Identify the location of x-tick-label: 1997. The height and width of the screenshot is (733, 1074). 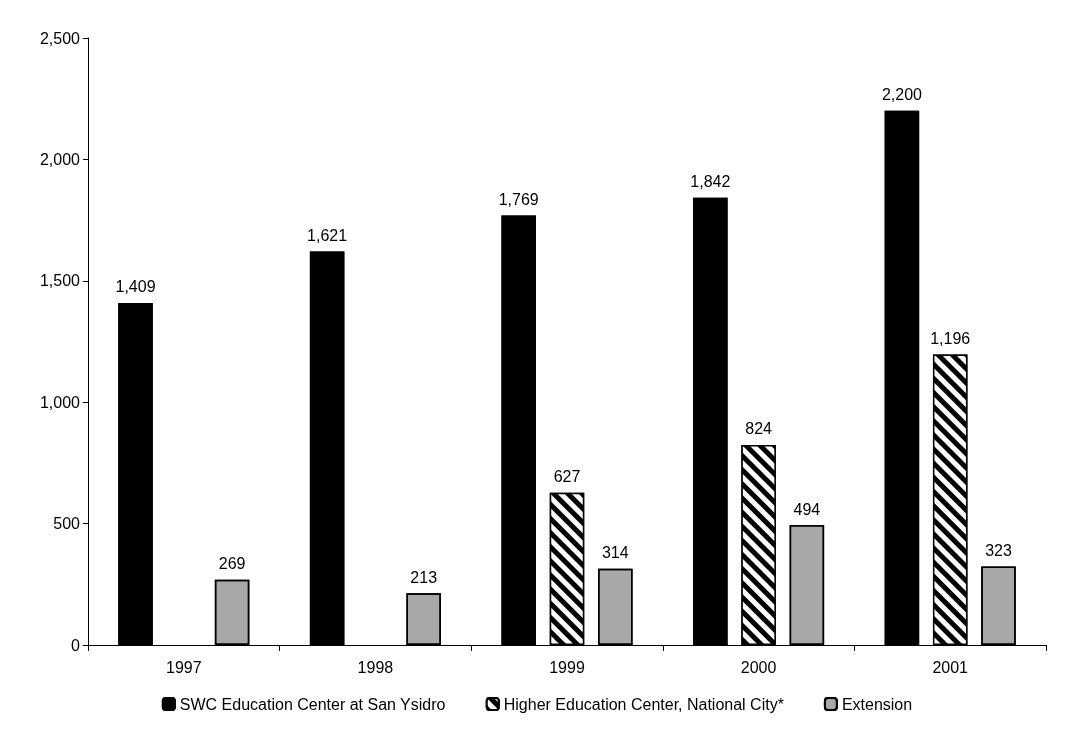
(184, 667).